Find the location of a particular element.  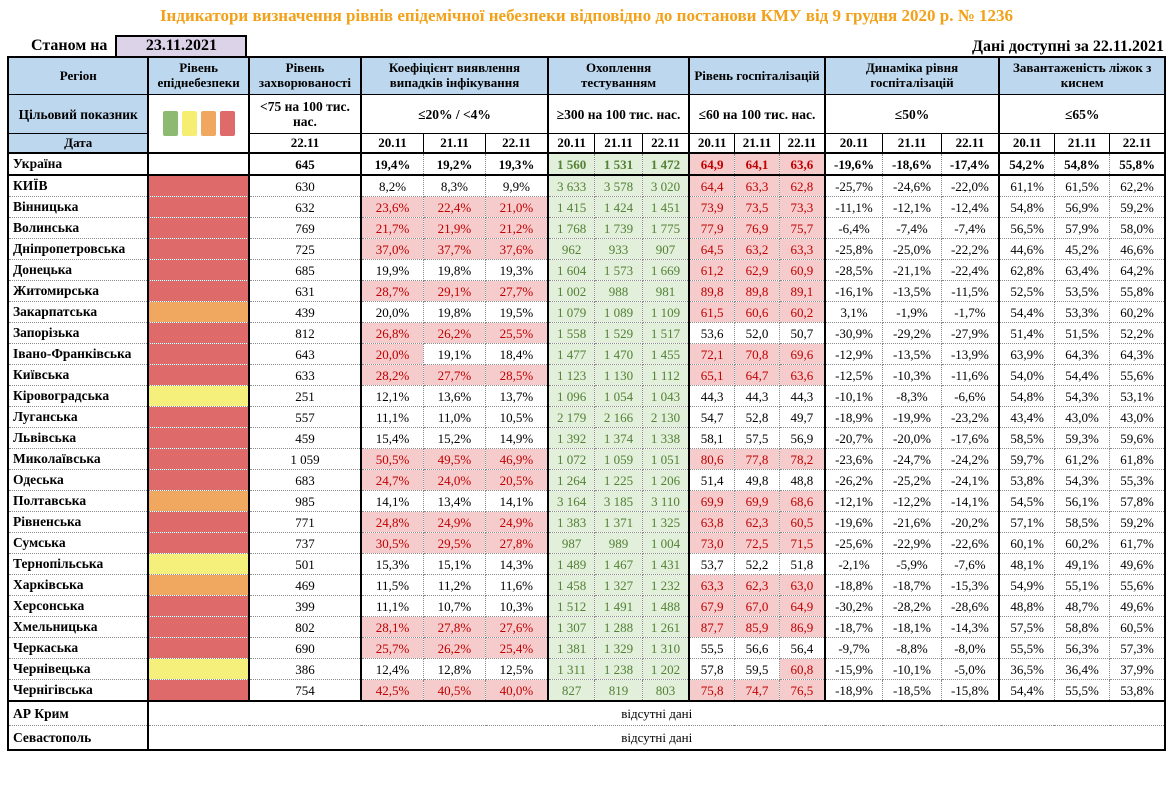

testing-value: 1 531 is located at coordinates (618, 164).